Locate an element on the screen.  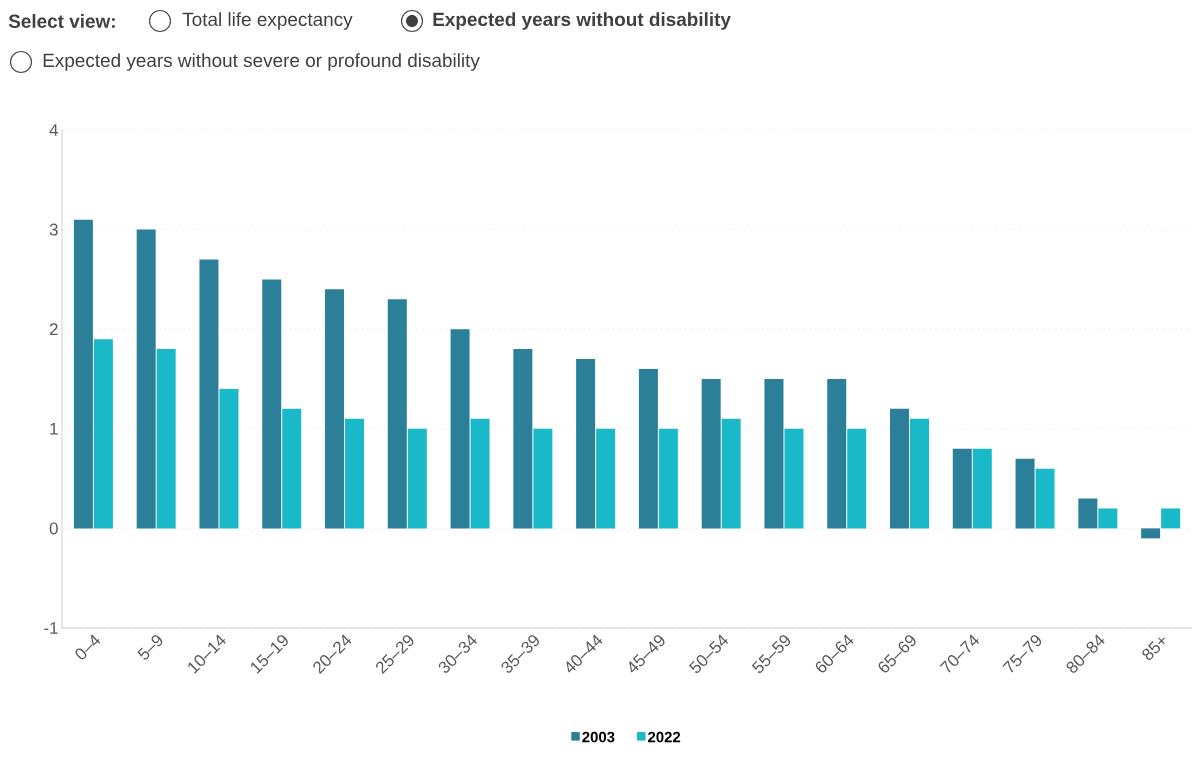
y-tick-label: 4 is located at coordinates (53, 130).